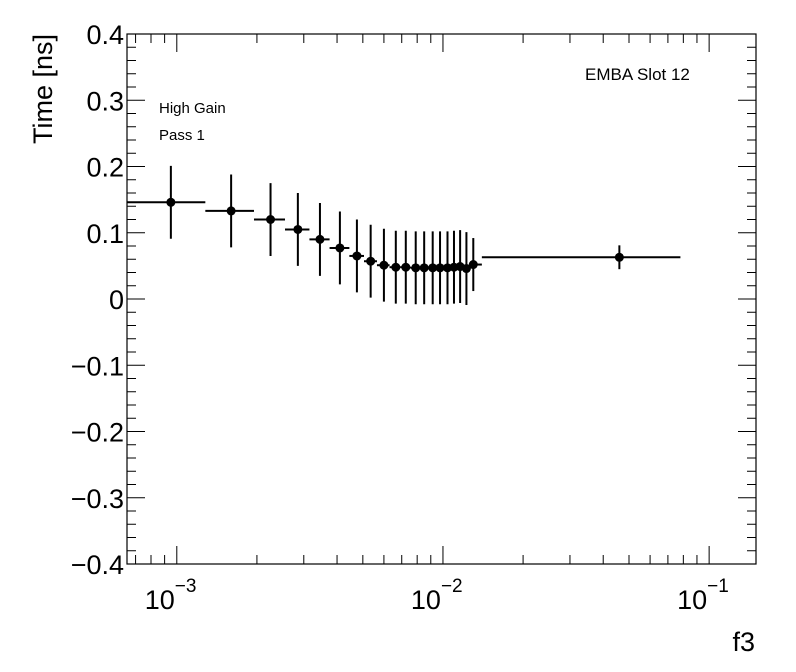  What do you see at coordinates (97, 565) in the screenshot?
I see `y-tick-label: −0.4` at bounding box center [97, 565].